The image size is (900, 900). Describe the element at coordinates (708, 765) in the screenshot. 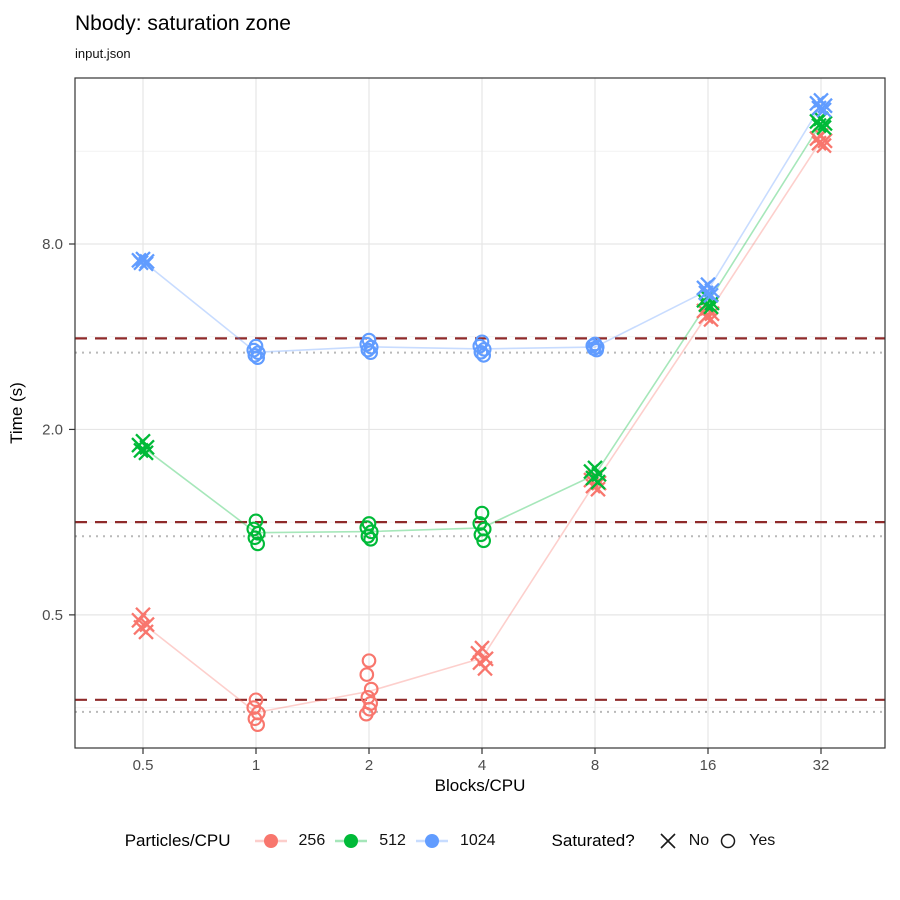

I see `x-tick-label: 16` at that location.